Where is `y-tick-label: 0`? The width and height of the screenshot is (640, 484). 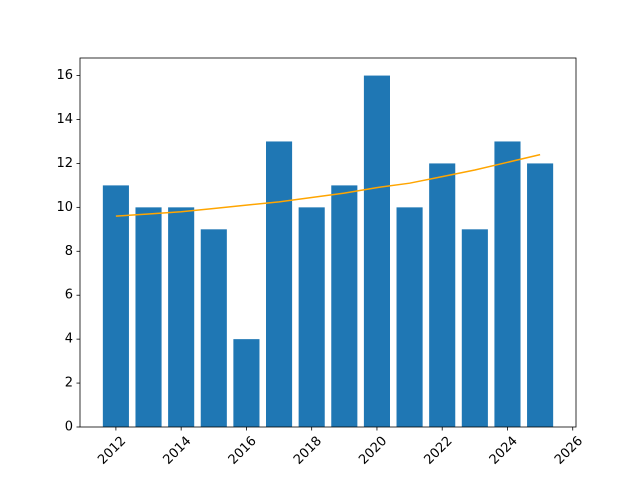
y-tick-label: 0 is located at coordinates (69, 427).